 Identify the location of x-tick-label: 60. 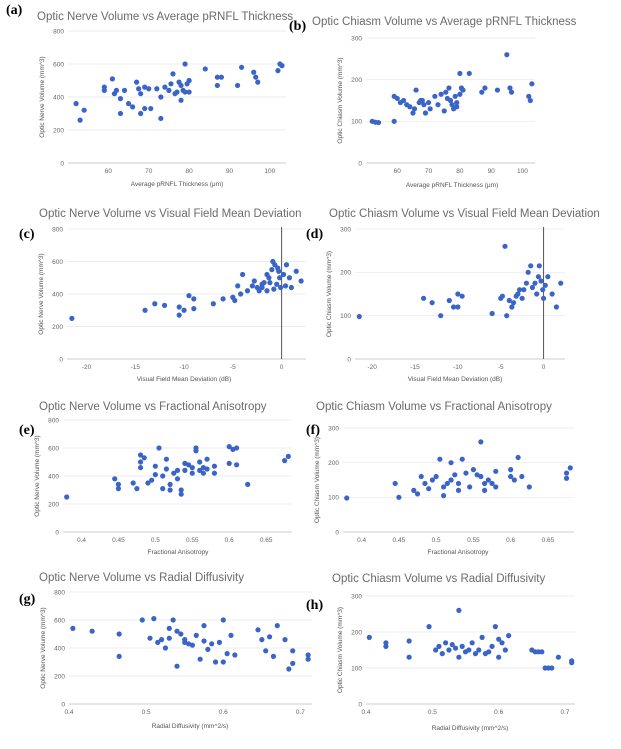
(109, 171).